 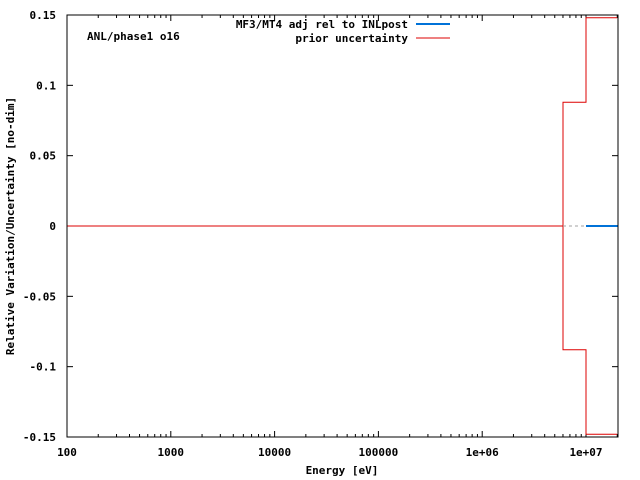 I want to click on y-tick-labels: 0.15 0.1 0.05 0 -0.05 -0.1 -0.15, so click(x=39, y=226).